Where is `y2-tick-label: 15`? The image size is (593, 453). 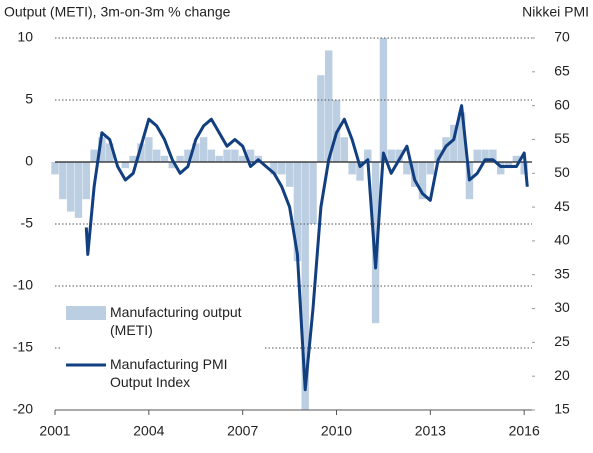
y2-tick-label: 15 is located at coordinates (562, 409).